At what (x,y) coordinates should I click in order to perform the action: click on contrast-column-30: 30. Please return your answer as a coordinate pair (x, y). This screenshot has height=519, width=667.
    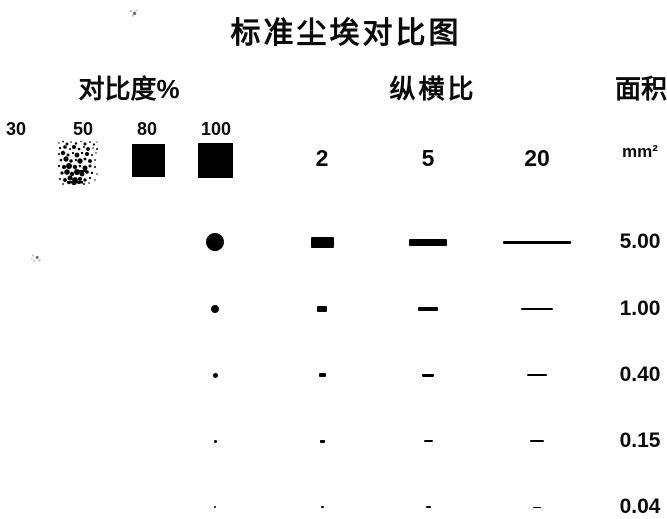
    Looking at the image, I should click on (16, 129).